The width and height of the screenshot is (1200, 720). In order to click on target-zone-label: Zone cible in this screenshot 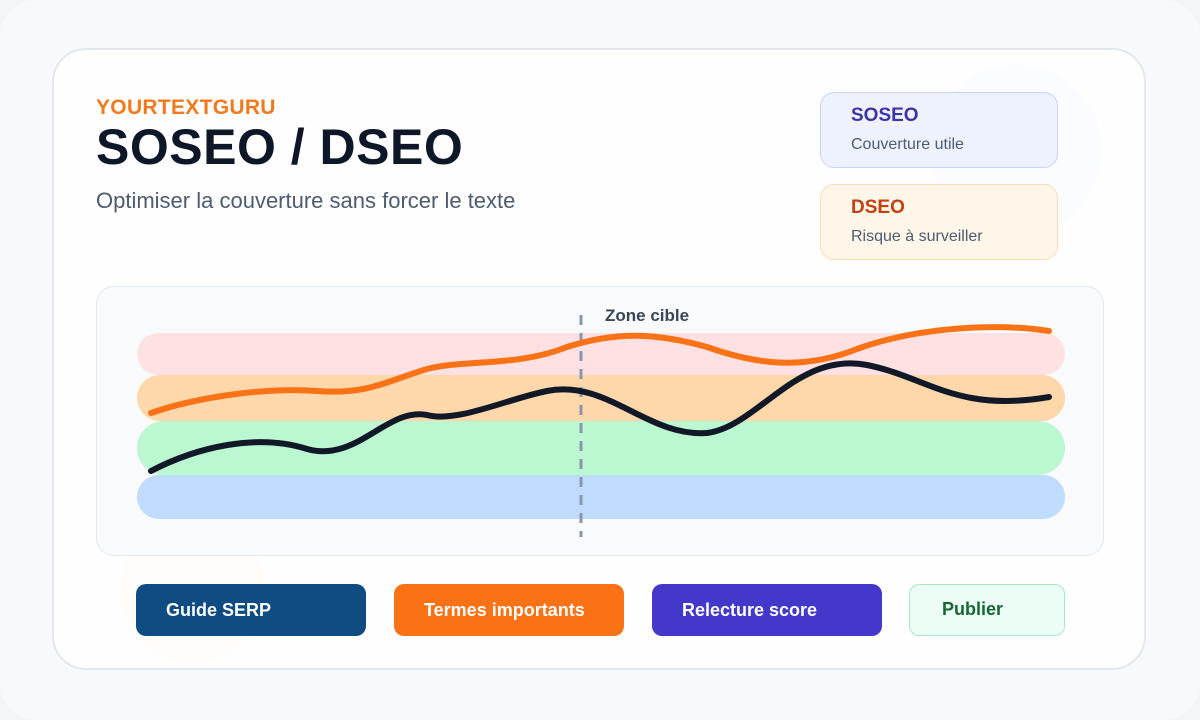, I will do `click(647, 315)`.